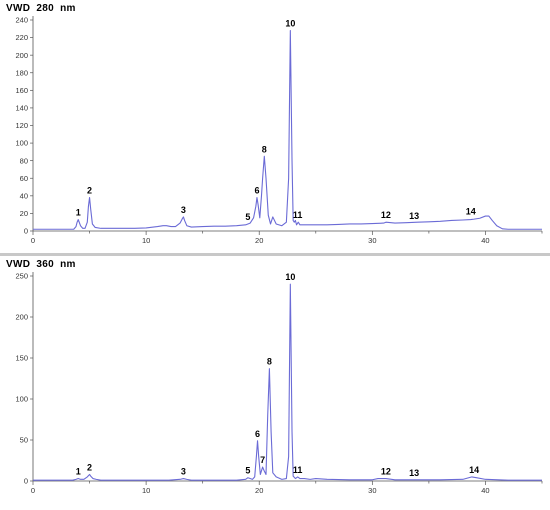  Describe the element at coordinates (275, 254) in the screenshot. I see `panel-divider` at that location.